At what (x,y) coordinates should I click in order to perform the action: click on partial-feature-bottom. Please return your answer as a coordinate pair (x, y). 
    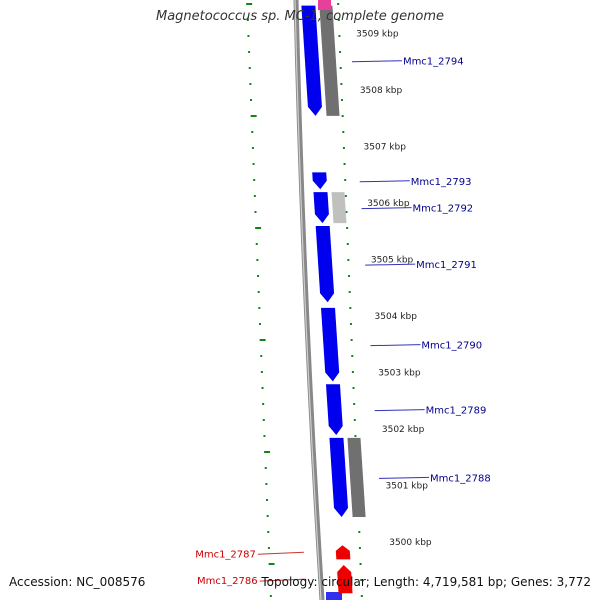
    Looking at the image, I should click on (334, 596).